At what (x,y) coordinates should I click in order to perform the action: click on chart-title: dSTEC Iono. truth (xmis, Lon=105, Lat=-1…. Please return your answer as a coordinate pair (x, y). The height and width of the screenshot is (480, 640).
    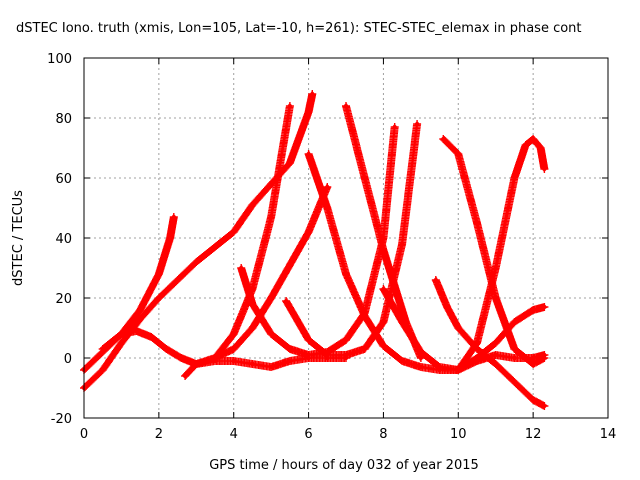
    Looking at the image, I should click on (299, 28).